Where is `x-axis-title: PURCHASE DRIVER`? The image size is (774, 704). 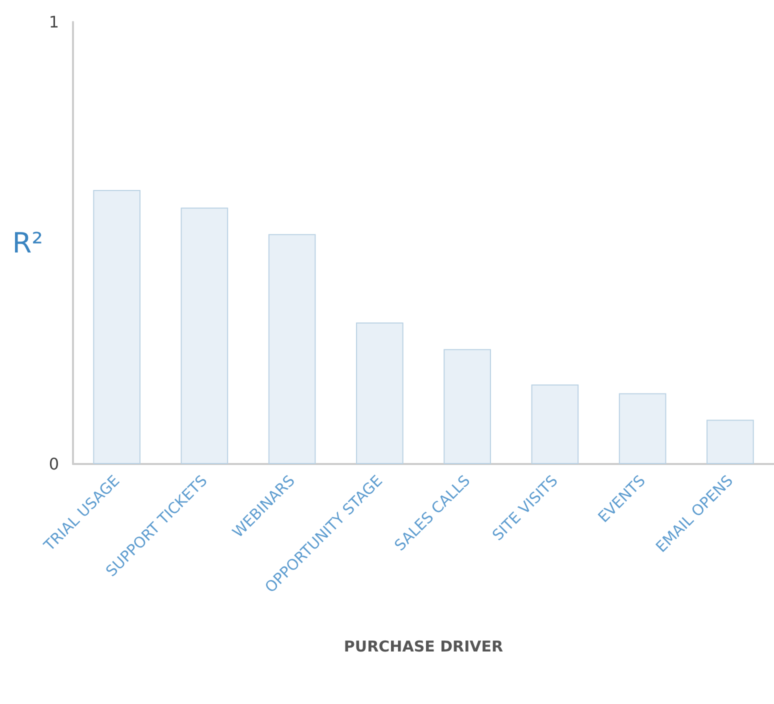 x-axis-title: PURCHASE DRIVER is located at coordinates (424, 647).